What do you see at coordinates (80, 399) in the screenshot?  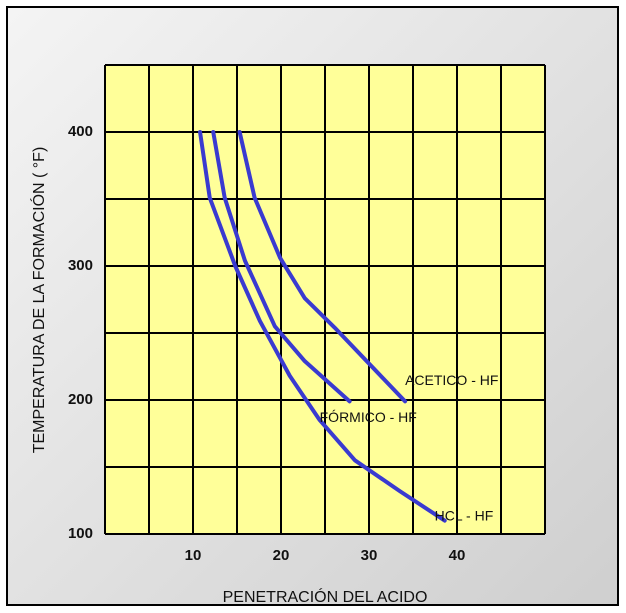 I see `y-tick-label: 200` at bounding box center [80, 399].